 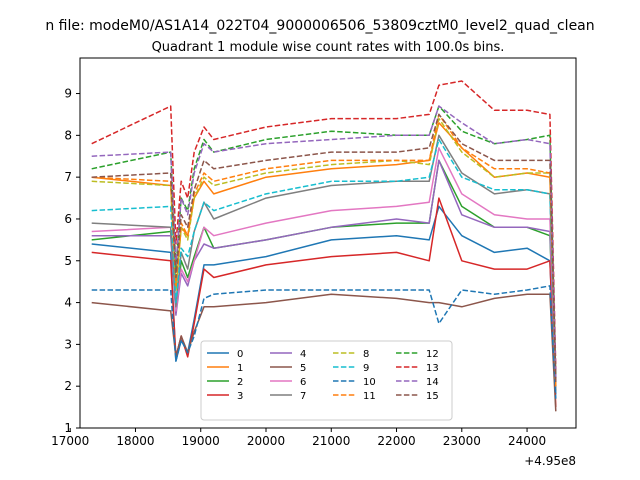 What do you see at coordinates (366, 354) in the screenshot?
I see `legend-label-8: 8` at bounding box center [366, 354].